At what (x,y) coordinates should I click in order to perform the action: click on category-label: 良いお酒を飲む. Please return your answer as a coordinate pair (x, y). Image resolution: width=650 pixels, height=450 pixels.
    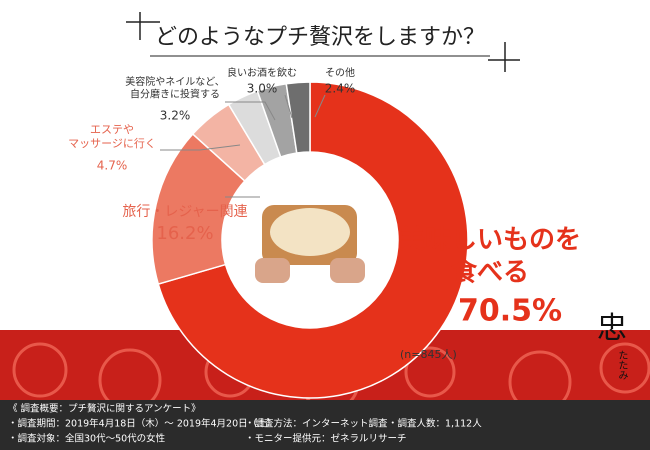
    Looking at the image, I should click on (262, 72).